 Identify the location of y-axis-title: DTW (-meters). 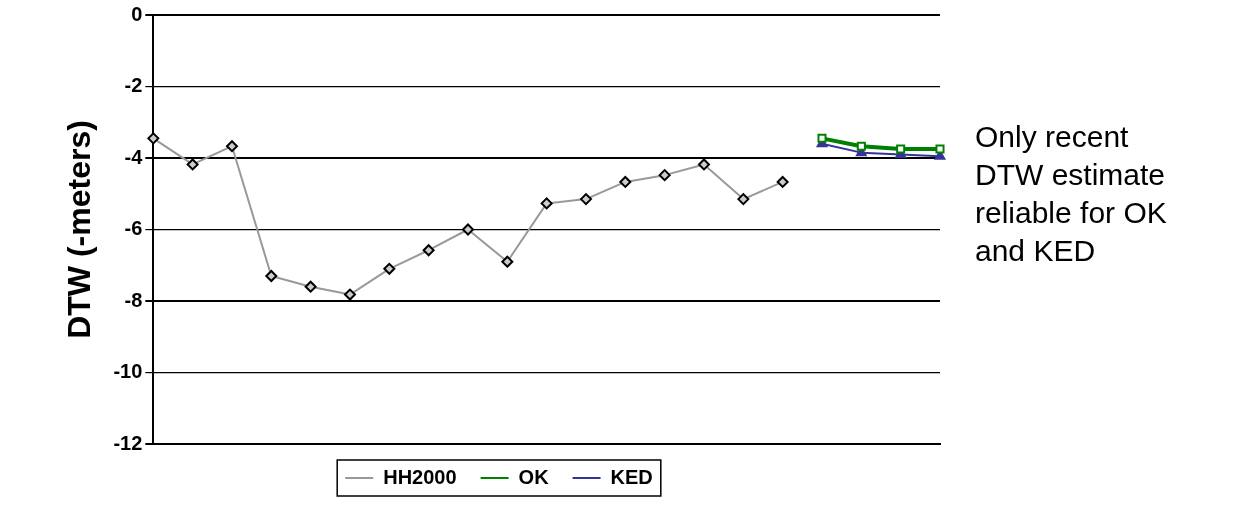
(79, 229).